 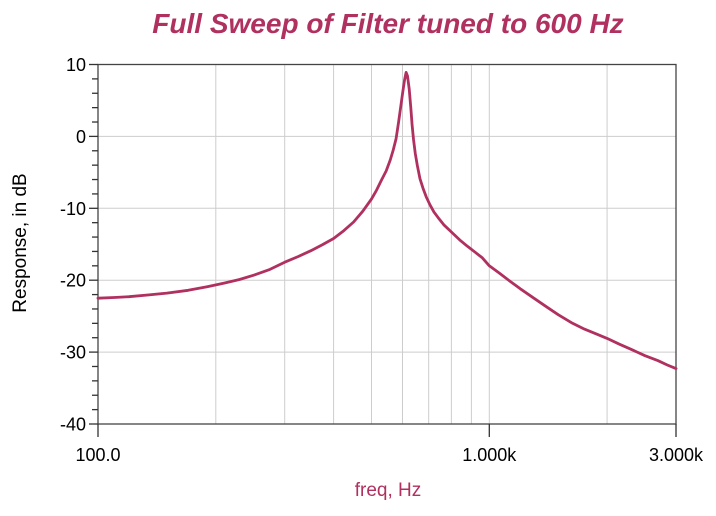 What do you see at coordinates (387, 430) in the screenshot?
I see `x-axis-ticks` at bounding box center [387, 430].